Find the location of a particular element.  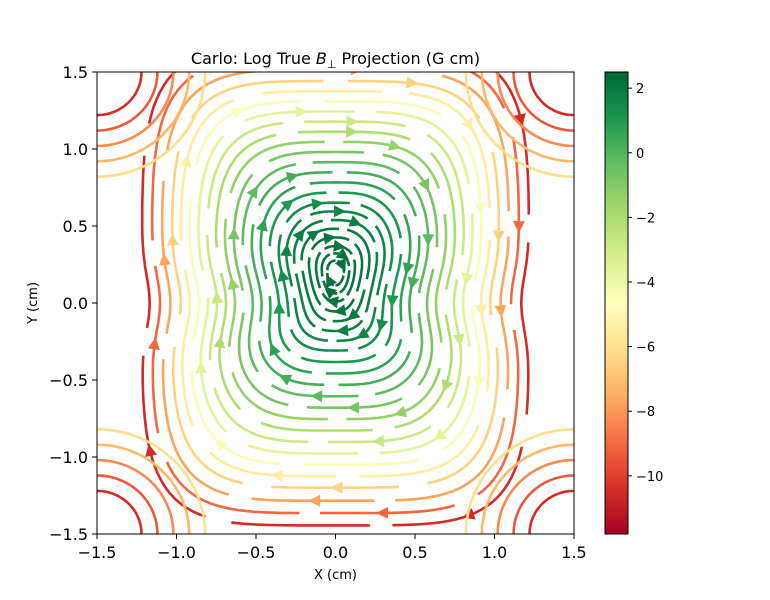

x-tick-label: −0.5 is located at coordinates (256, 552).